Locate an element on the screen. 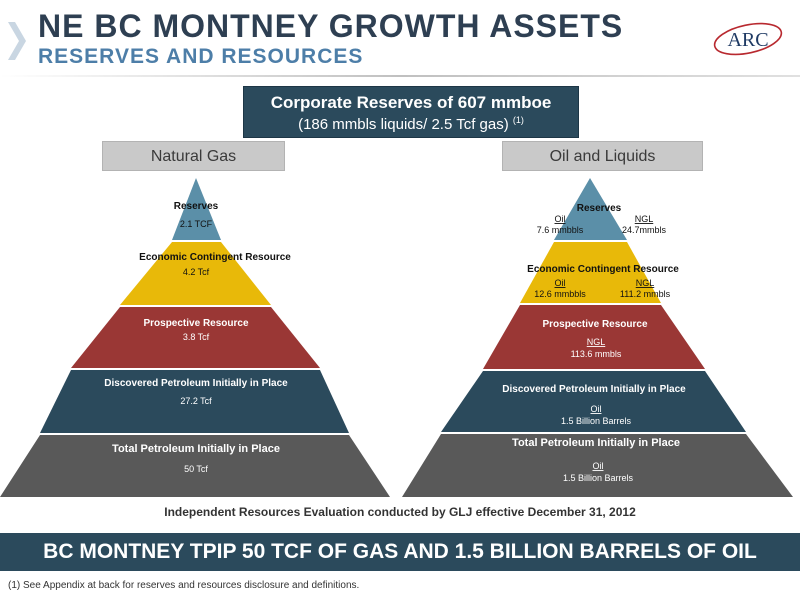 This screenshot has width=800, height=600. oil-tier-dpiip is located at coordinates (593, 401).